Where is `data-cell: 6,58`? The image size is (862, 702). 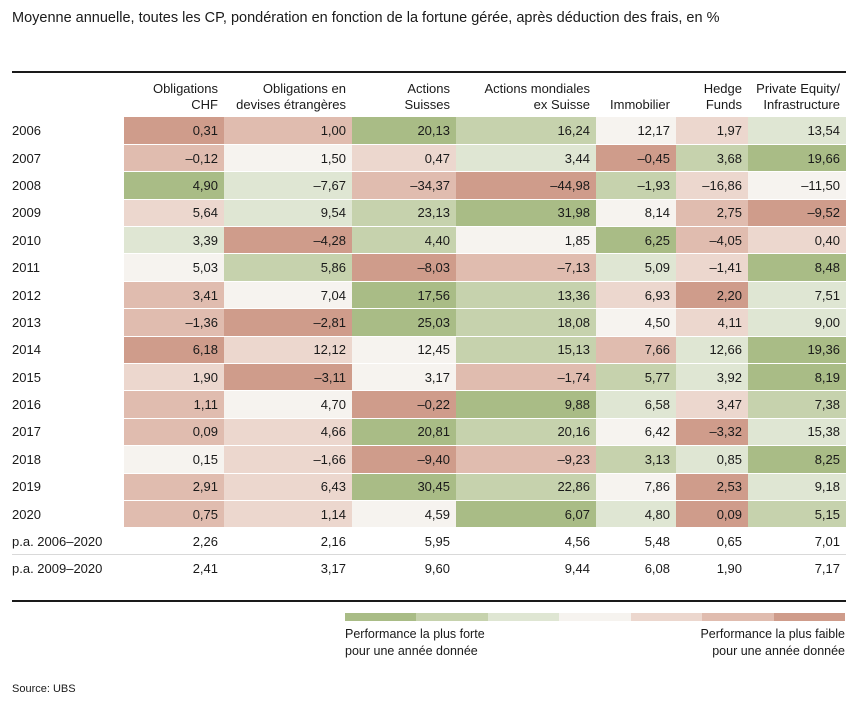
data-cell: 6,58 is located at coordinates (636, 404).